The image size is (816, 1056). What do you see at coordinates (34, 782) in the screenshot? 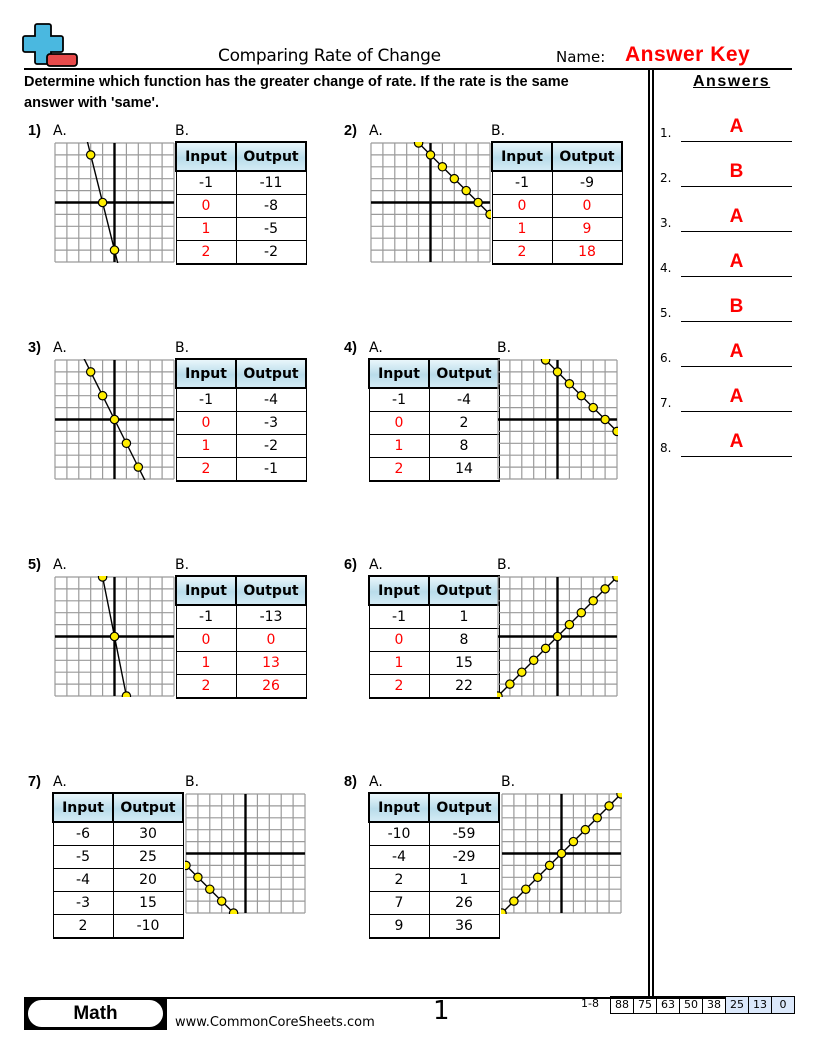
I see `problem-number: 7)` at bounding box center [34, 782].